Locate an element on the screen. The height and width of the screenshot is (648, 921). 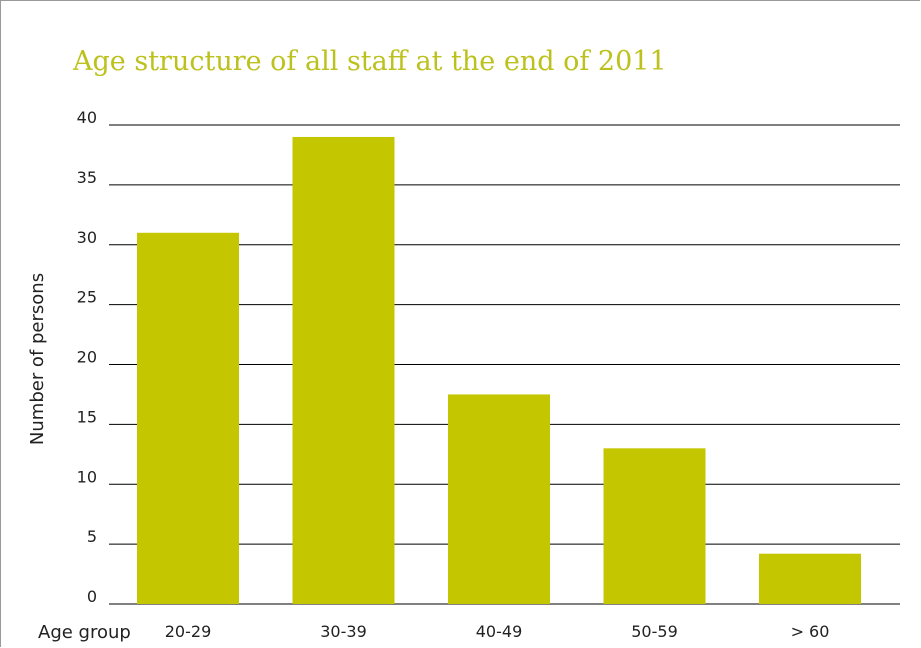
x-tick-label: 20-29 is located at coordinates (188, 631).